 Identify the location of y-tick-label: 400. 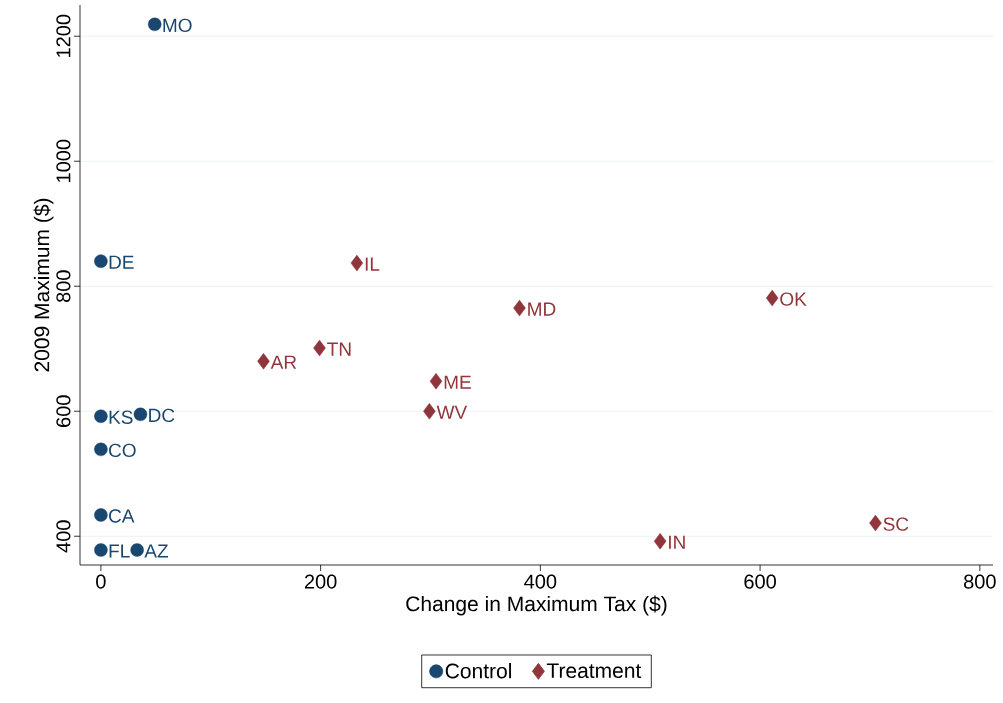
(63, 536).